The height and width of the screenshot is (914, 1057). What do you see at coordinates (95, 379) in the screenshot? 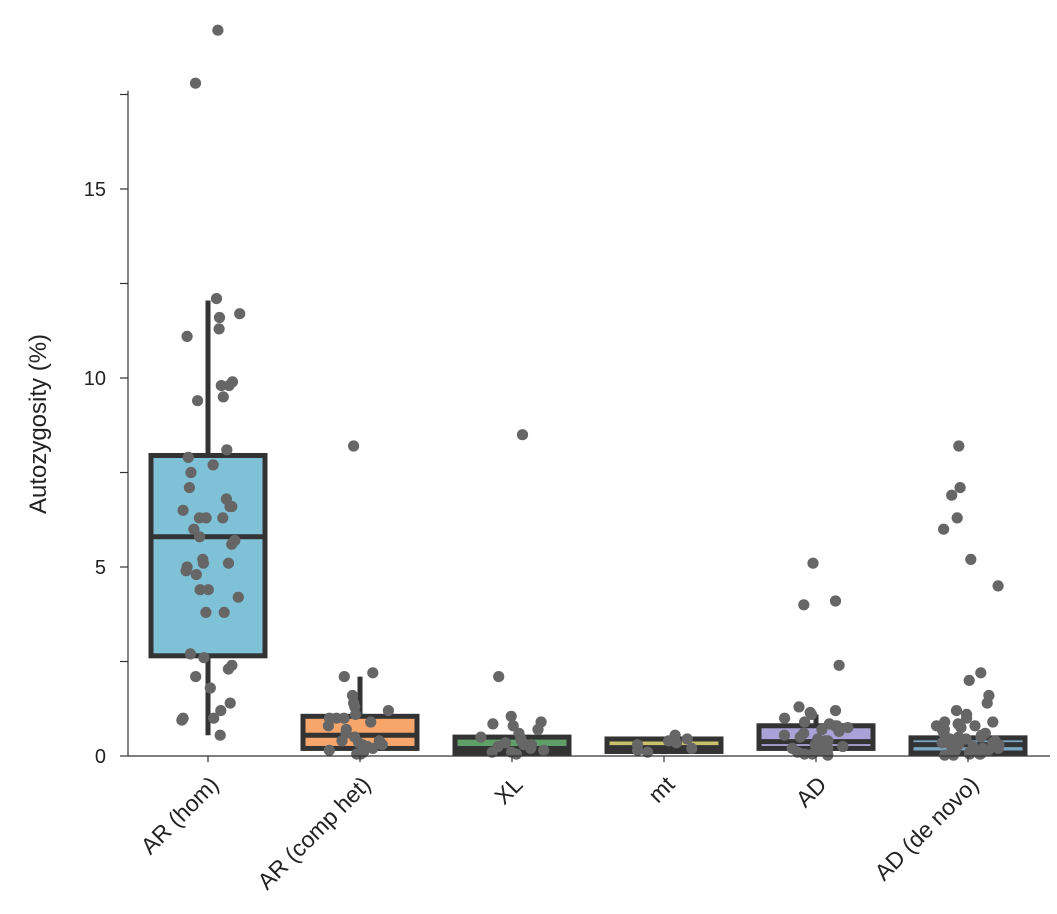
I see `y-tick-label: 10` at bounding box center [95, 379].